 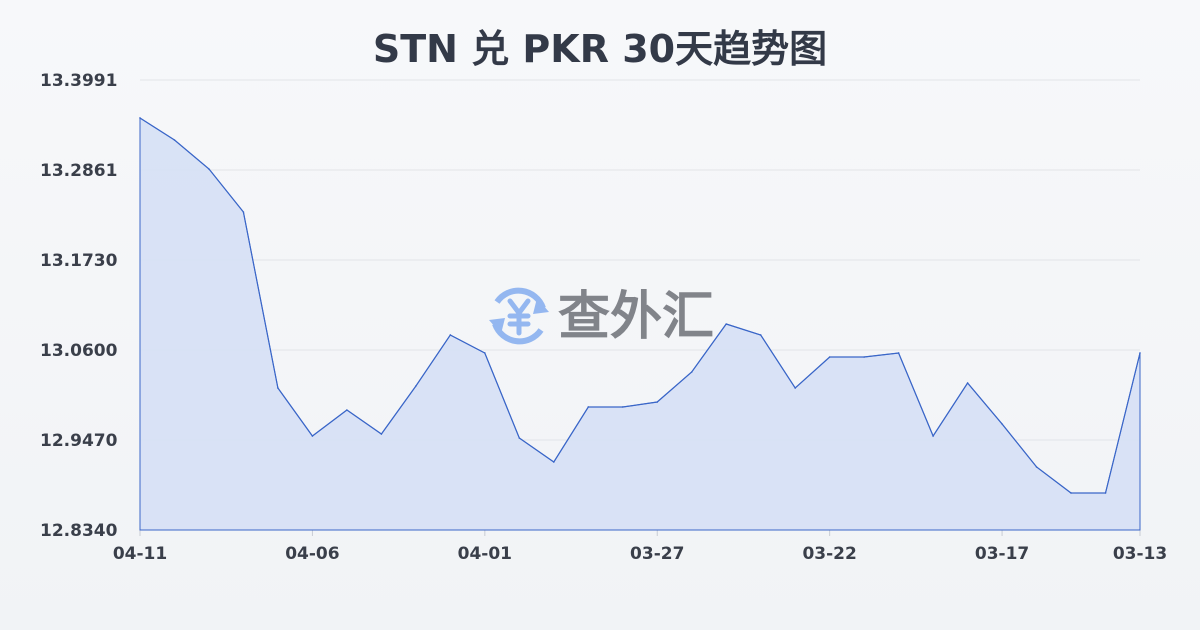 I want to click on x-tick-label: 03-22, so click(x=829, y=554).